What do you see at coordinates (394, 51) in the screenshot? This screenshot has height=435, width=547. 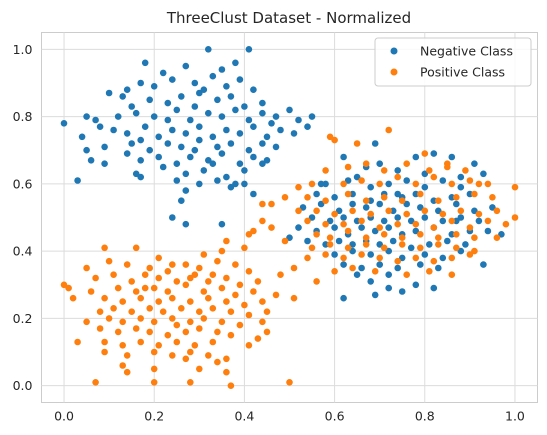 I see `legend-marker-negative` at bounding box center [394, 51].